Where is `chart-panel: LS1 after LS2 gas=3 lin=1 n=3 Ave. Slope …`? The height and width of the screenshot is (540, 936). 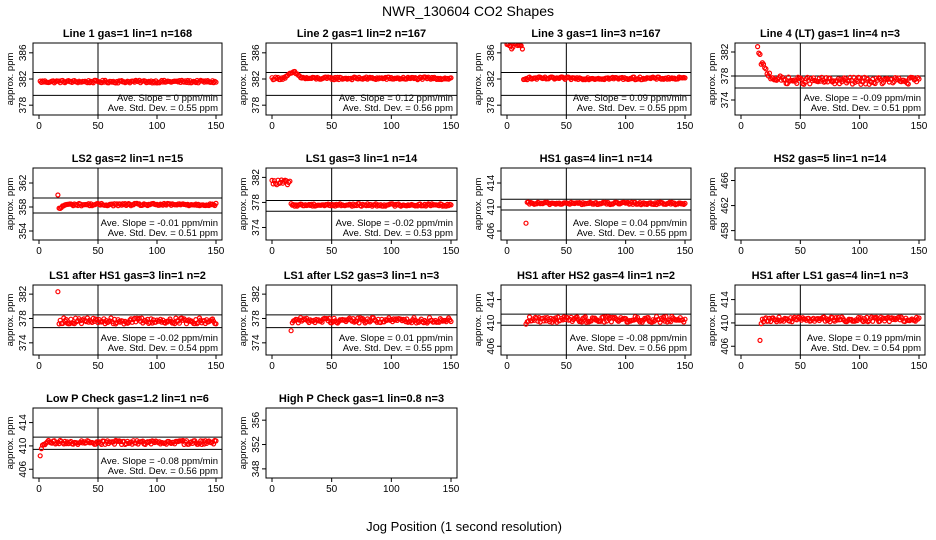
chart-panel: LS1 after LS2 gas=3 lin=1 n=3 Ave. Slope … is located at coordinates (349, 321).